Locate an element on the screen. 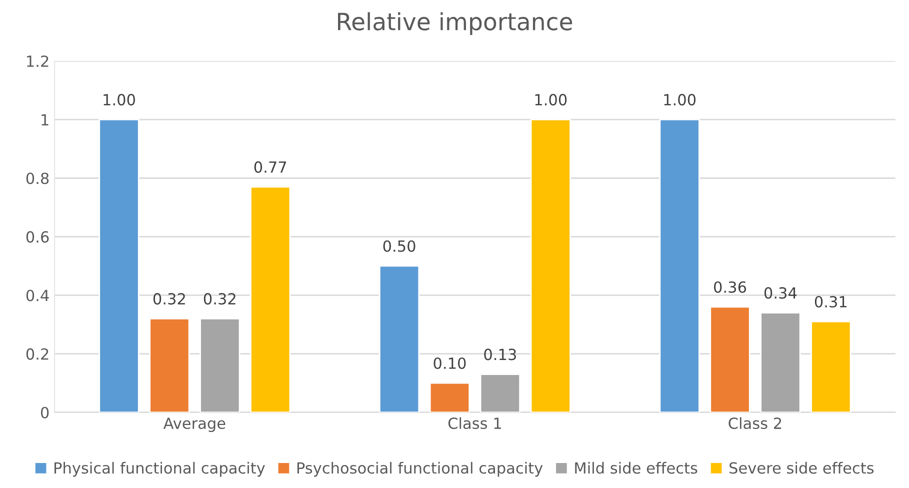 This screenshot has width=909, height=488. legend-label: Physical functional capacity is located at coordinates (159, 469).